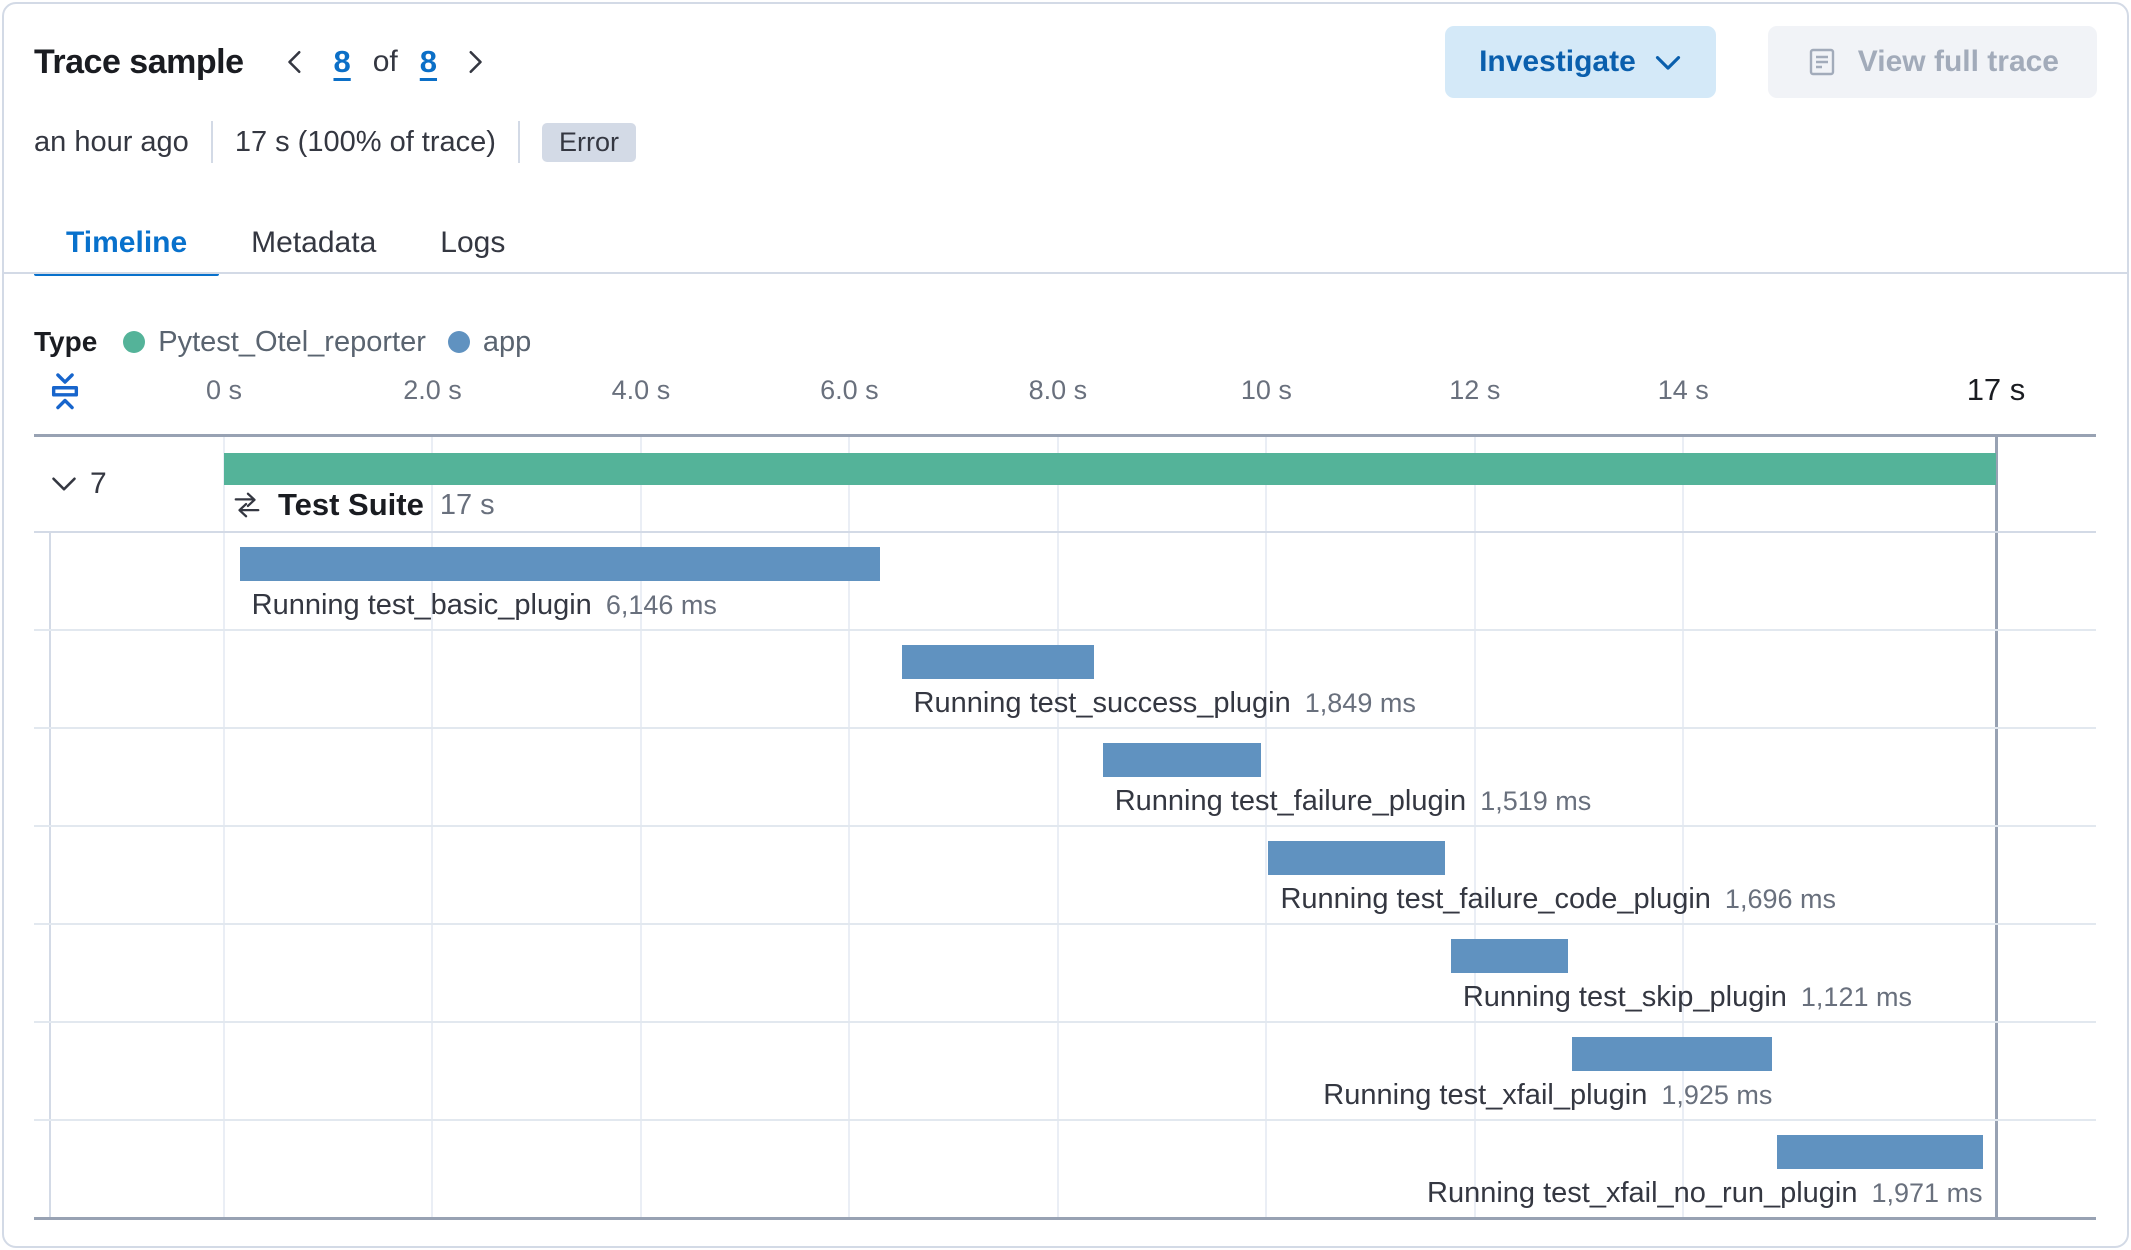 This screenshot has height=1250, width=2131. Describe the element at coordinates (1822, 62) in the screenshot. I see `document-icon` at that location.